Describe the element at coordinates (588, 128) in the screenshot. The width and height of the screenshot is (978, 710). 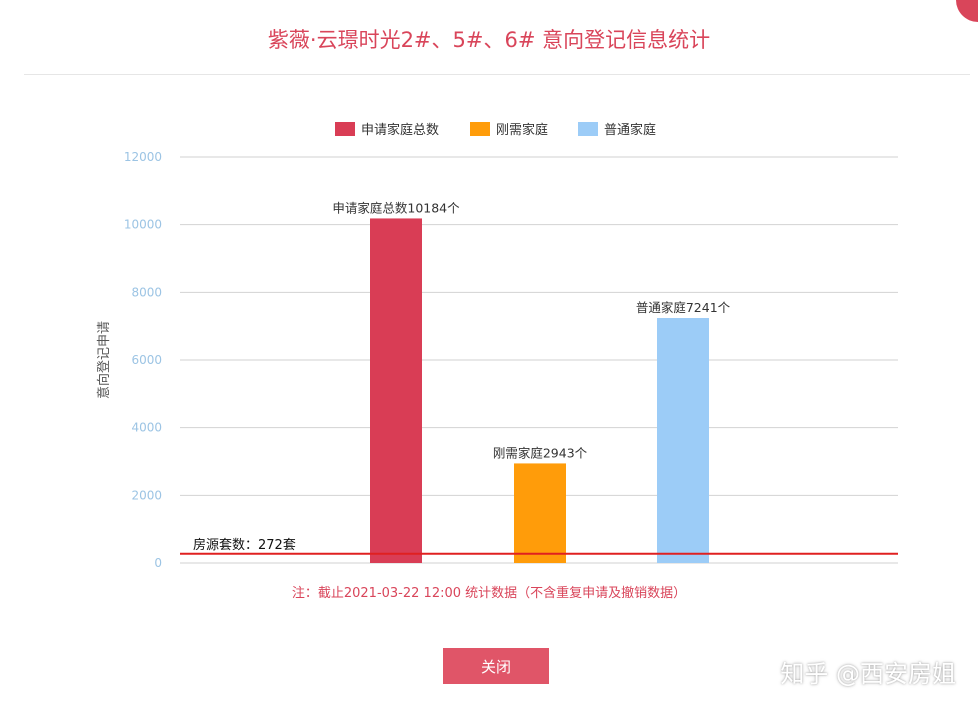
I see `legend-swatch-ordinary` at that location.